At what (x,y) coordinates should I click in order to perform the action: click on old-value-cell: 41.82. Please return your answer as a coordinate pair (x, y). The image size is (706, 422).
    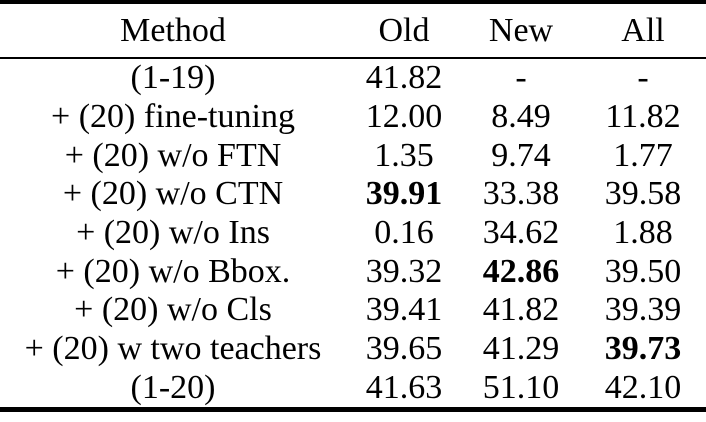
    Looking at the image, I should click on (404, 78).